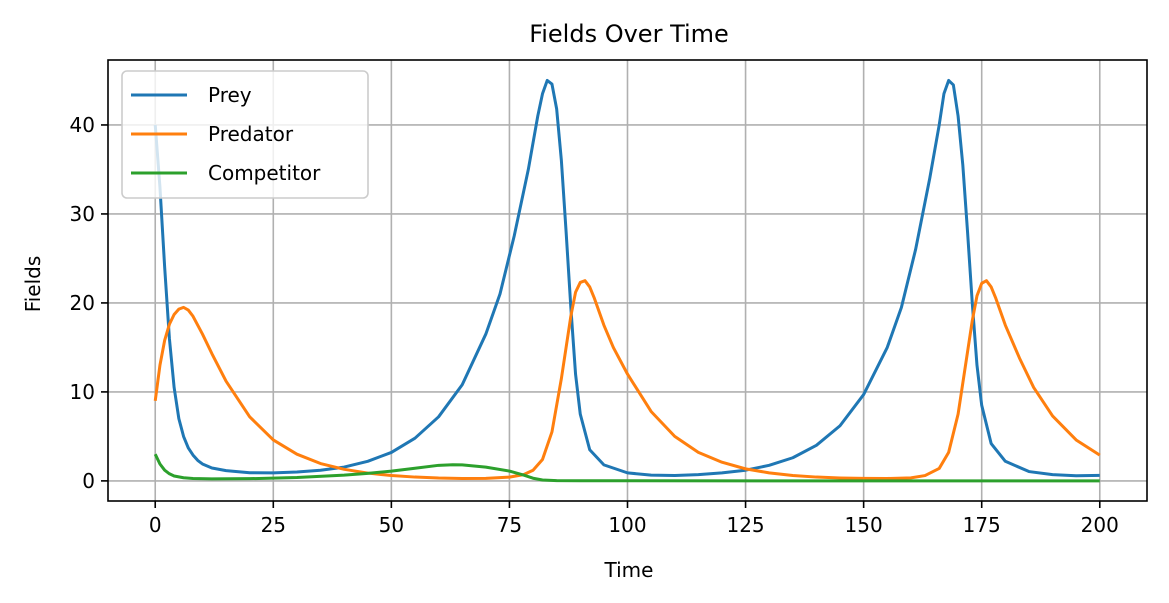 The height and width of the screenshot is (603, 1169). I want to click on x-tick-label: 0, so click(155, 525).